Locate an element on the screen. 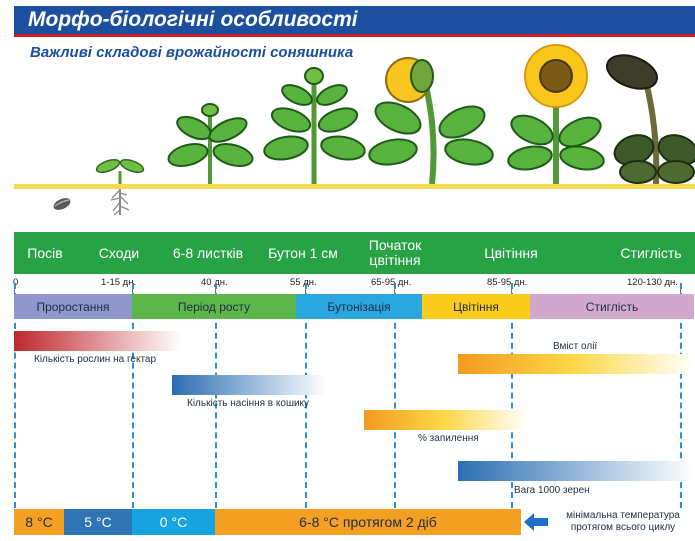 This screenshot has height=541, width=695. ground-line is located at coordinates (354, 186).